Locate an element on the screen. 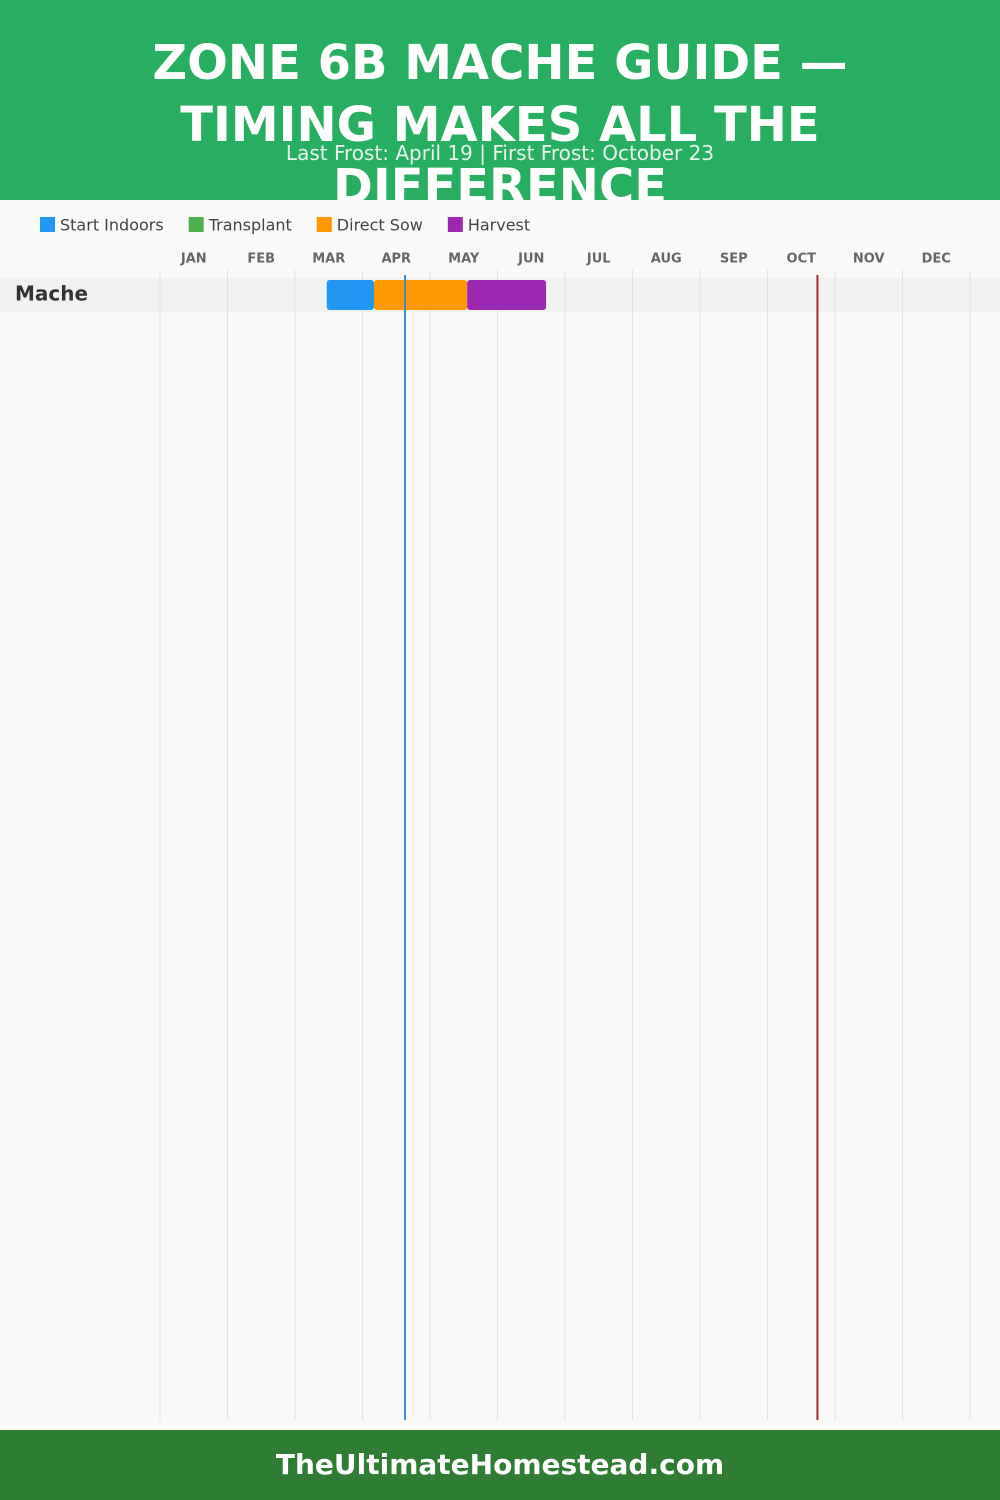 The width and height of the screenshot is (1000, 1500). legend-label: Harvest is located at coordinates (499, 225).